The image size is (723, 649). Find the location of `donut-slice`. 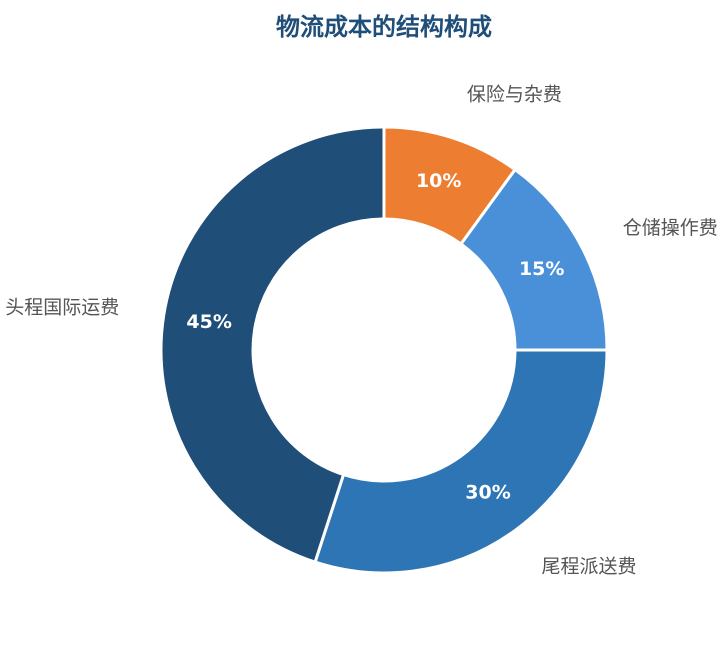

donut-slice is located at coordinates (461, 461).